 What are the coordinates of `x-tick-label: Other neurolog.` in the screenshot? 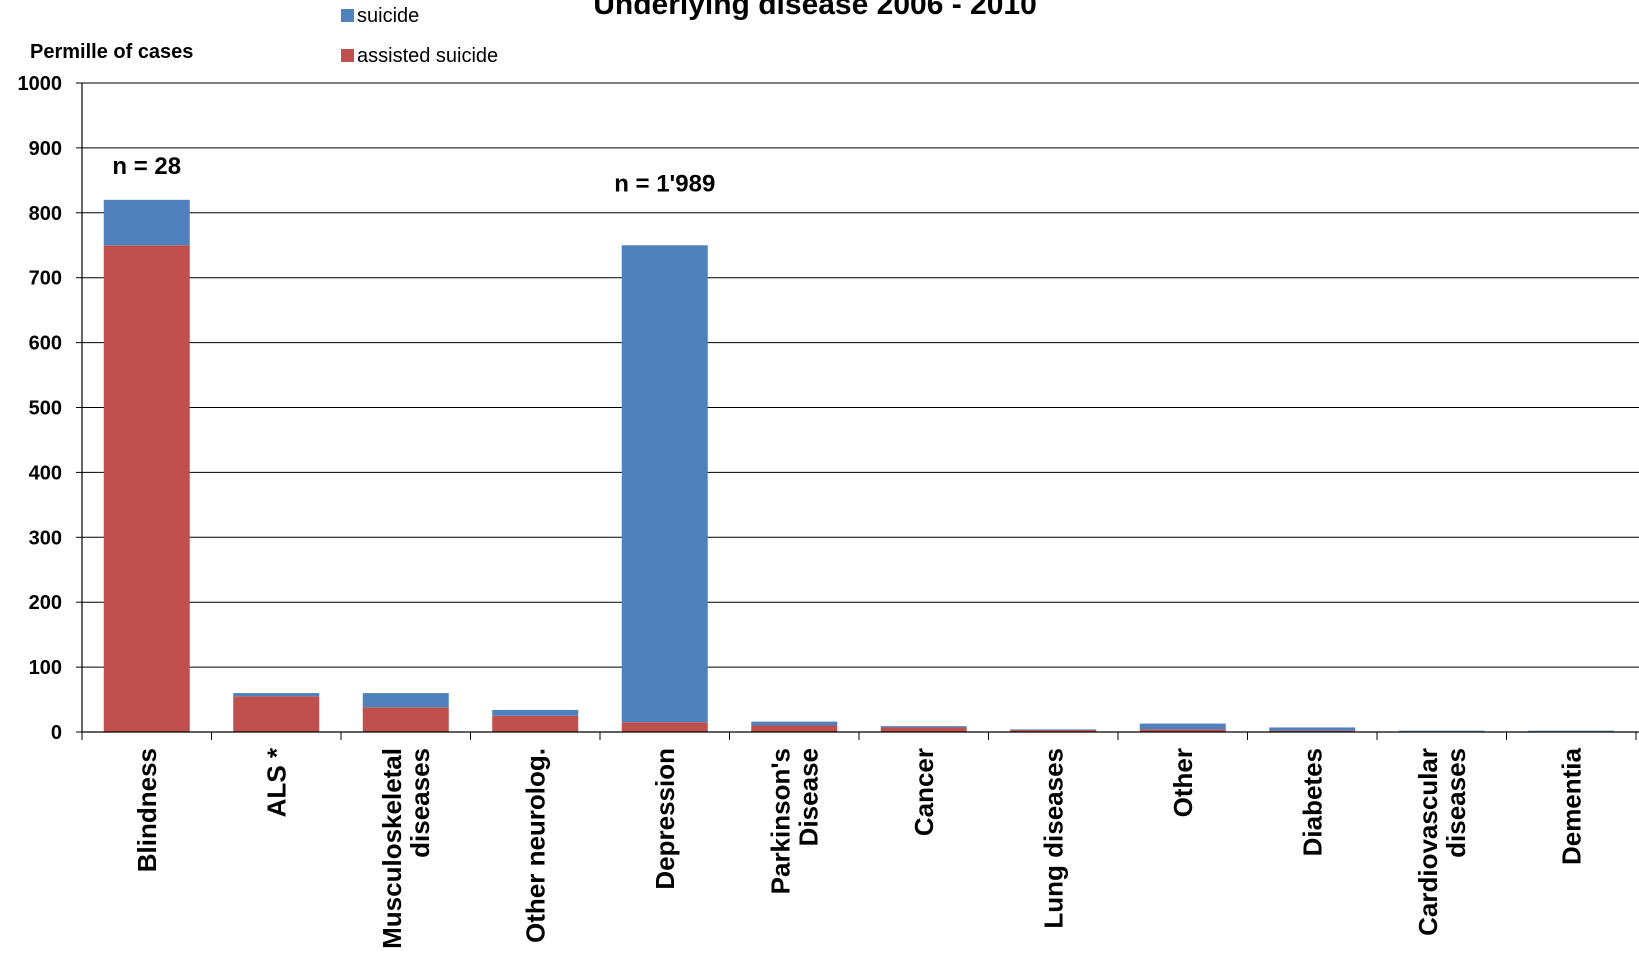 It's located at (535, 845).